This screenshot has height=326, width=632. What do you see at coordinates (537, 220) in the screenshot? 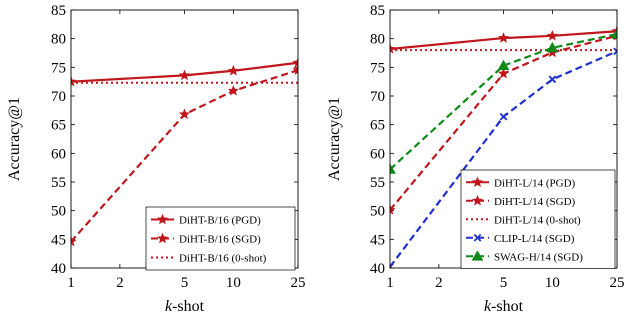
I see `legend-label: DiHT-L/14 (0-shot)` at bounding box center [537, 220].